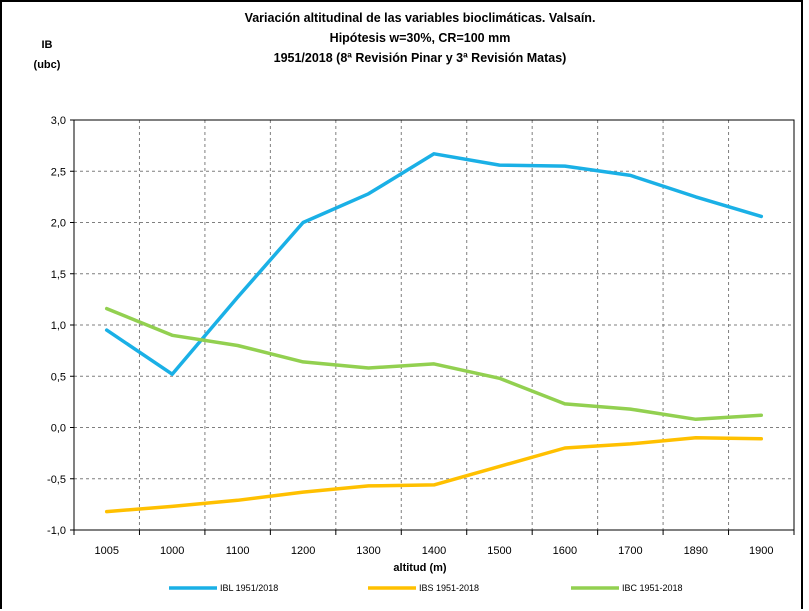 The width and height of the screenshot is (809, 611). What do you see at coordinates (47, 45) in the screenshot?
I see `y-axis-label-line-1: IB` at bounding box center [47, 45].